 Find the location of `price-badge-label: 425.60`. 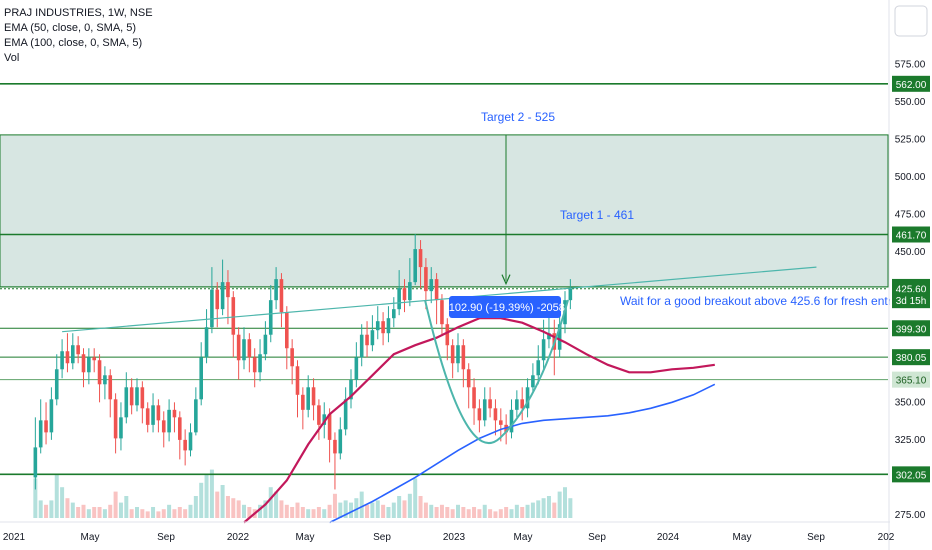

price-badge-label: 425.60 is located at coordinates (911, 290).